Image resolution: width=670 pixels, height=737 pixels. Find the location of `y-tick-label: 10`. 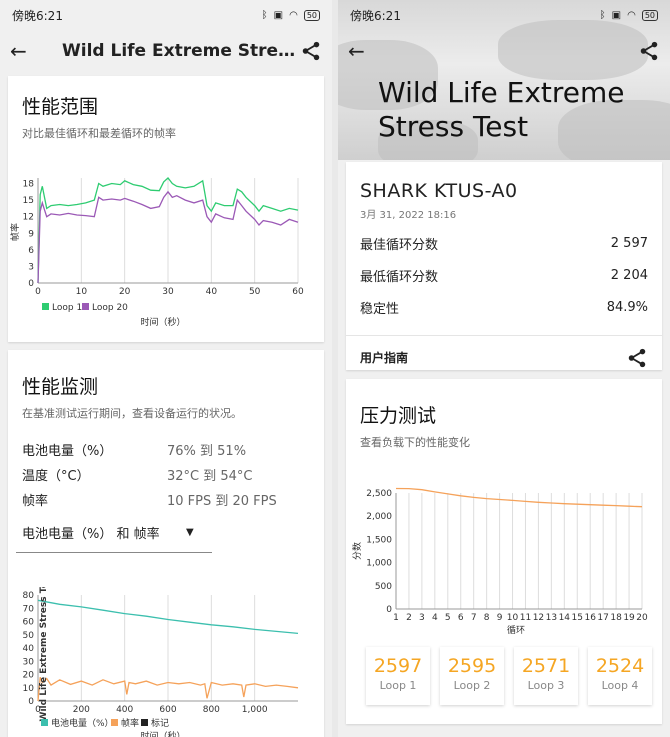

y-tick-label: 10 is located at coordinates (29, 689).